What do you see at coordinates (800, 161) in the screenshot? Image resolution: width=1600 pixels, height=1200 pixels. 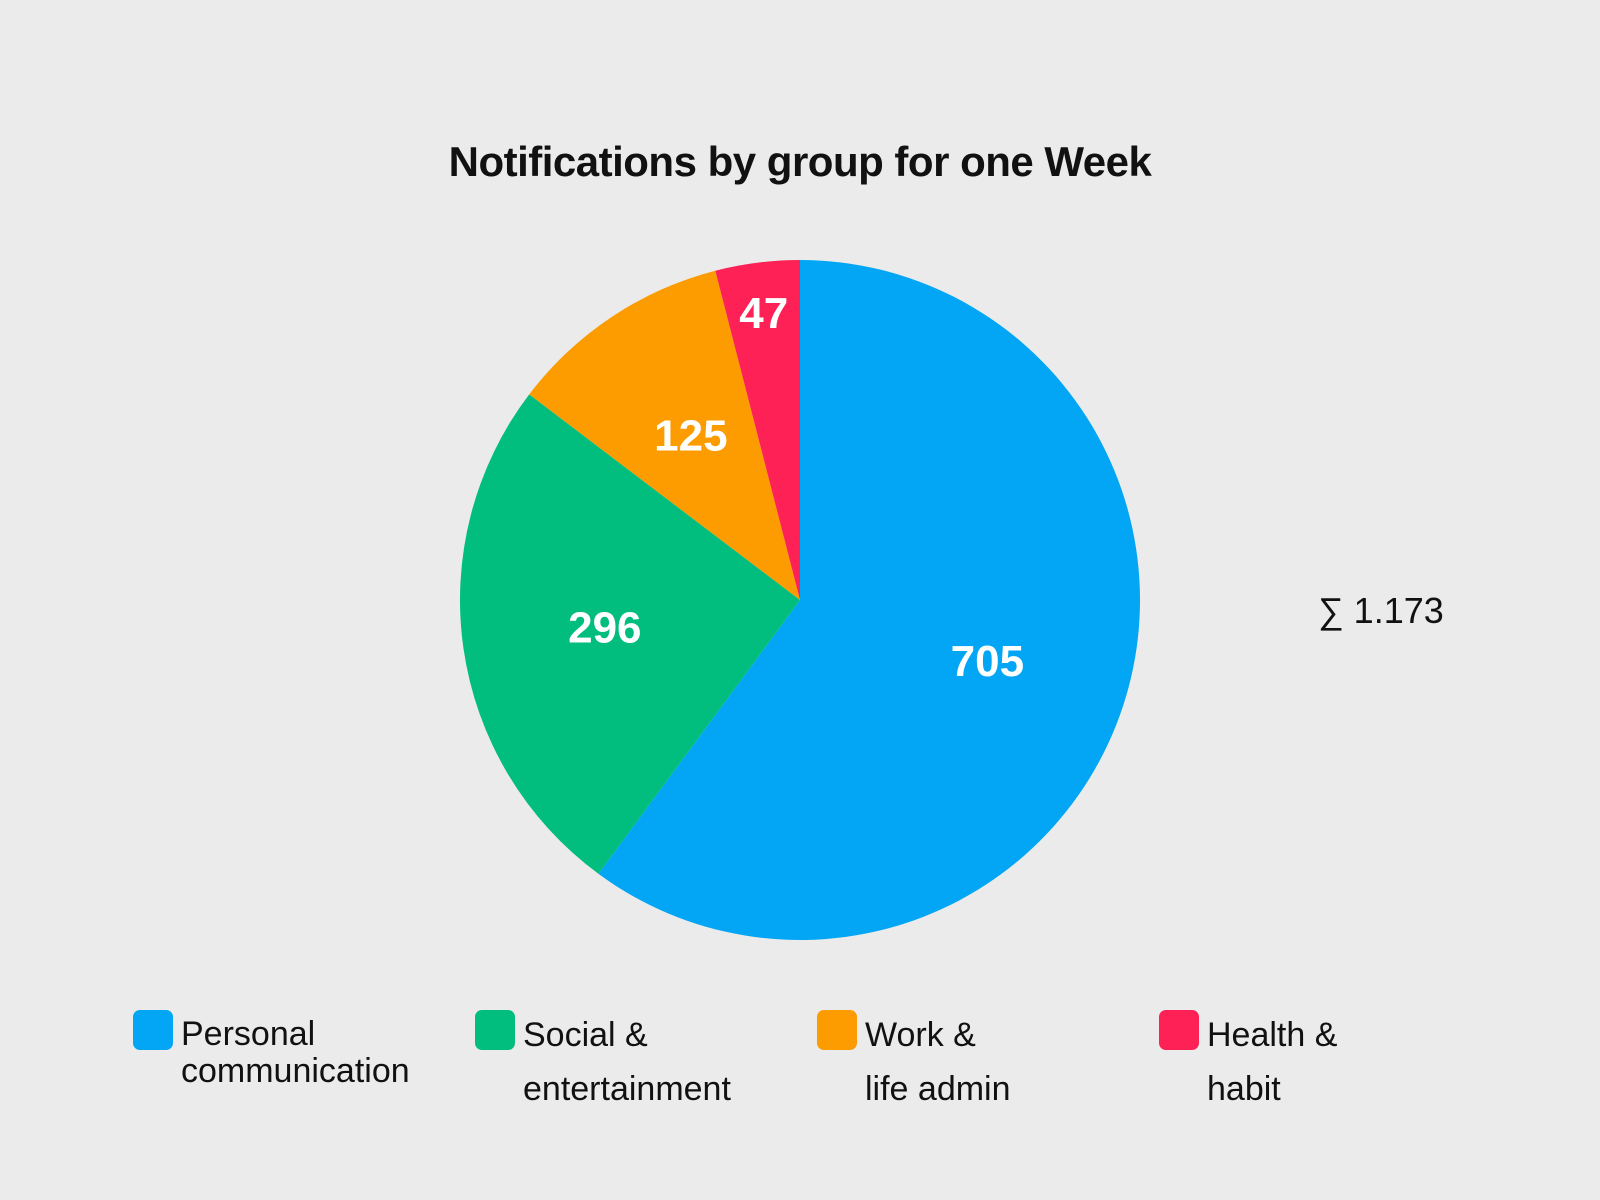 I see `chart-title: Notifications by group for one Week` at bounding box center [800, 161].